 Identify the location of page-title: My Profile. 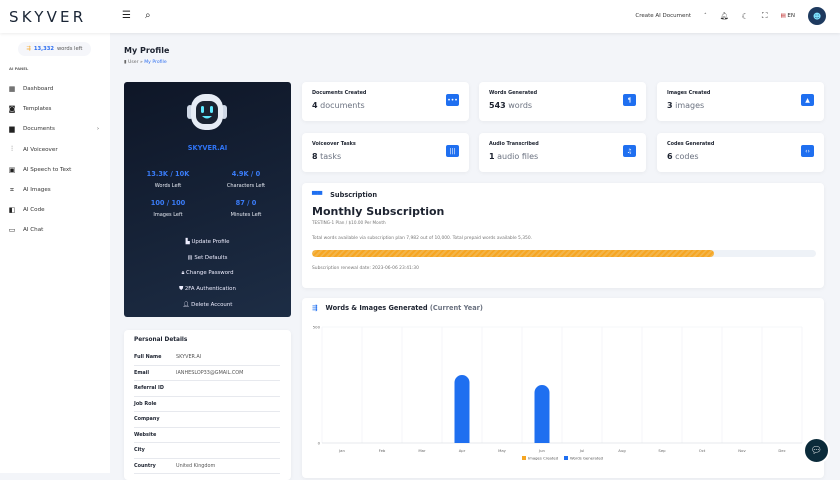
(147, 50).